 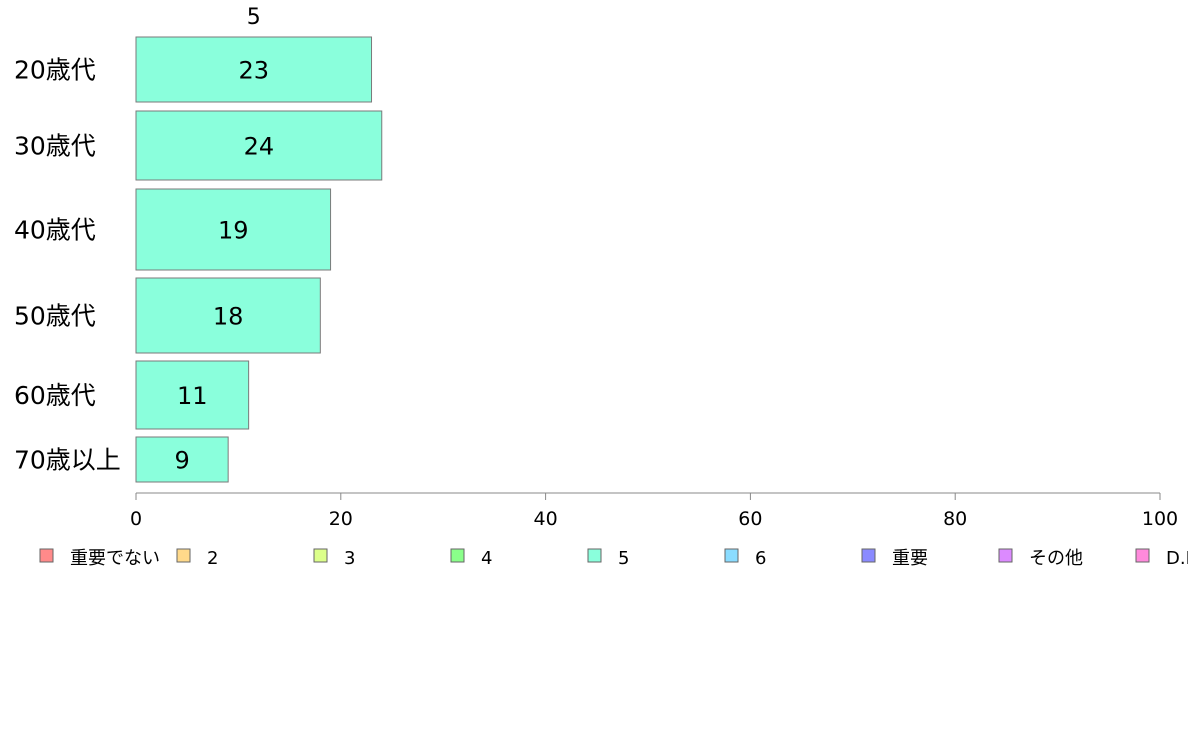 I want to click on x-tick-label: 100, so click(x=1160, y=519).